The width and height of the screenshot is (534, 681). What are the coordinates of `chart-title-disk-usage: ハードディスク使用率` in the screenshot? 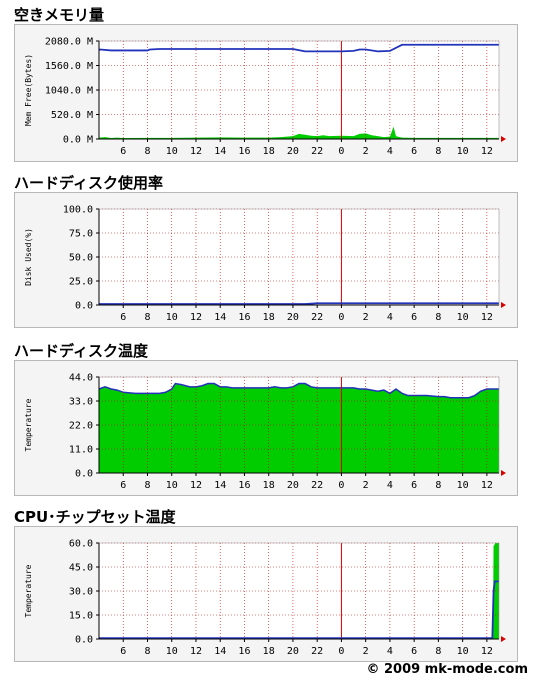 It's located at (88, 183).